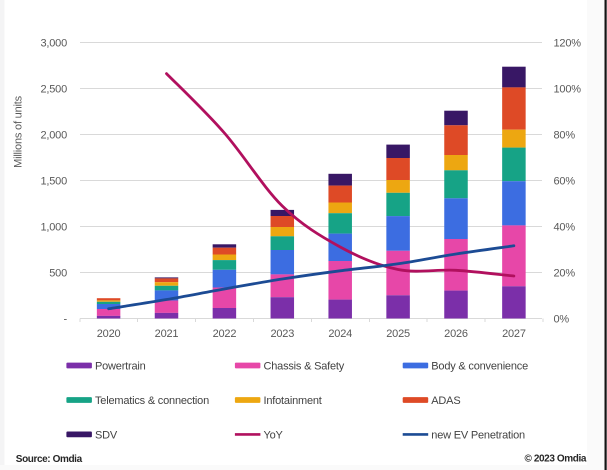  I want to click on svg-text: 2022, so click(225, 334).